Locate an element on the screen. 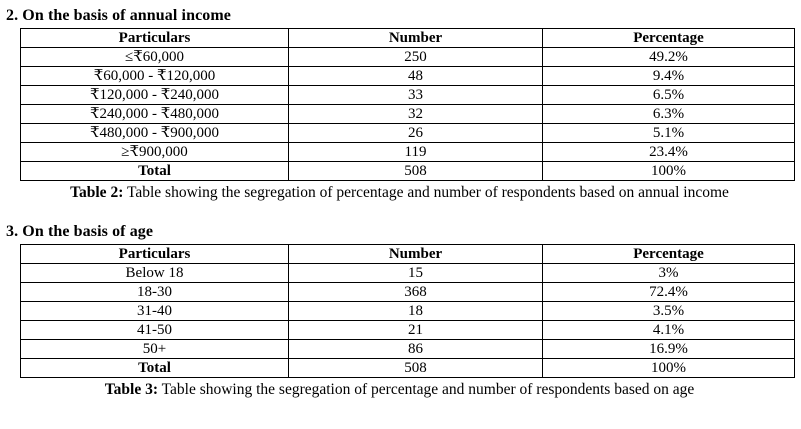 Image resolution: width=801 pixels, height=429 pixels. table-row: 18-30 368 72.4% is located at coordinates (407, 292).